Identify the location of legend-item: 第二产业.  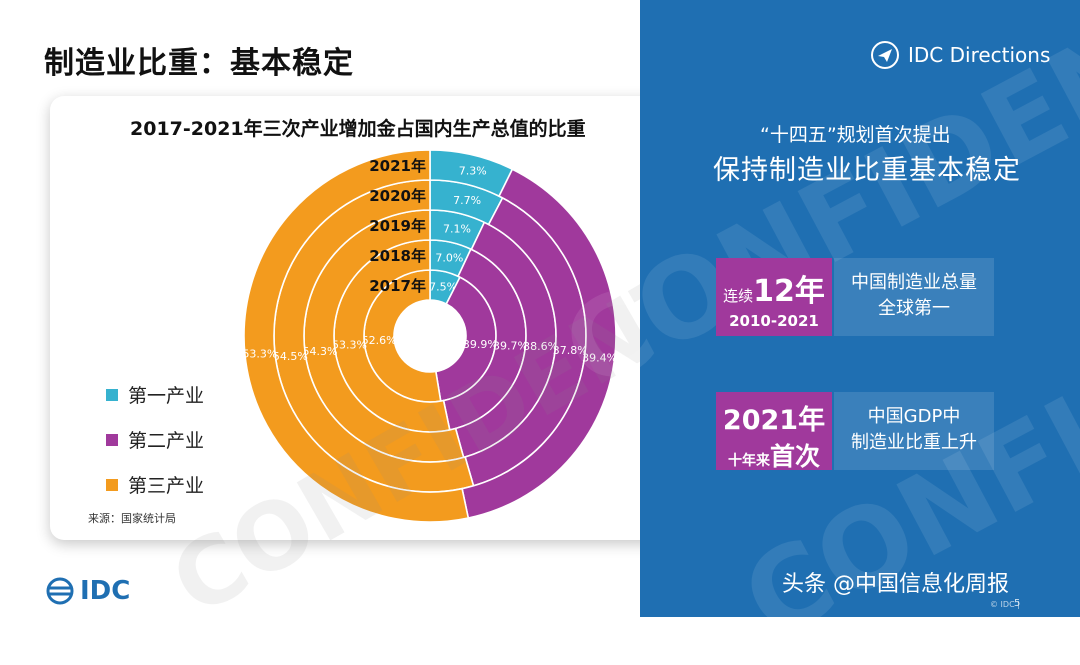
(155, 439).